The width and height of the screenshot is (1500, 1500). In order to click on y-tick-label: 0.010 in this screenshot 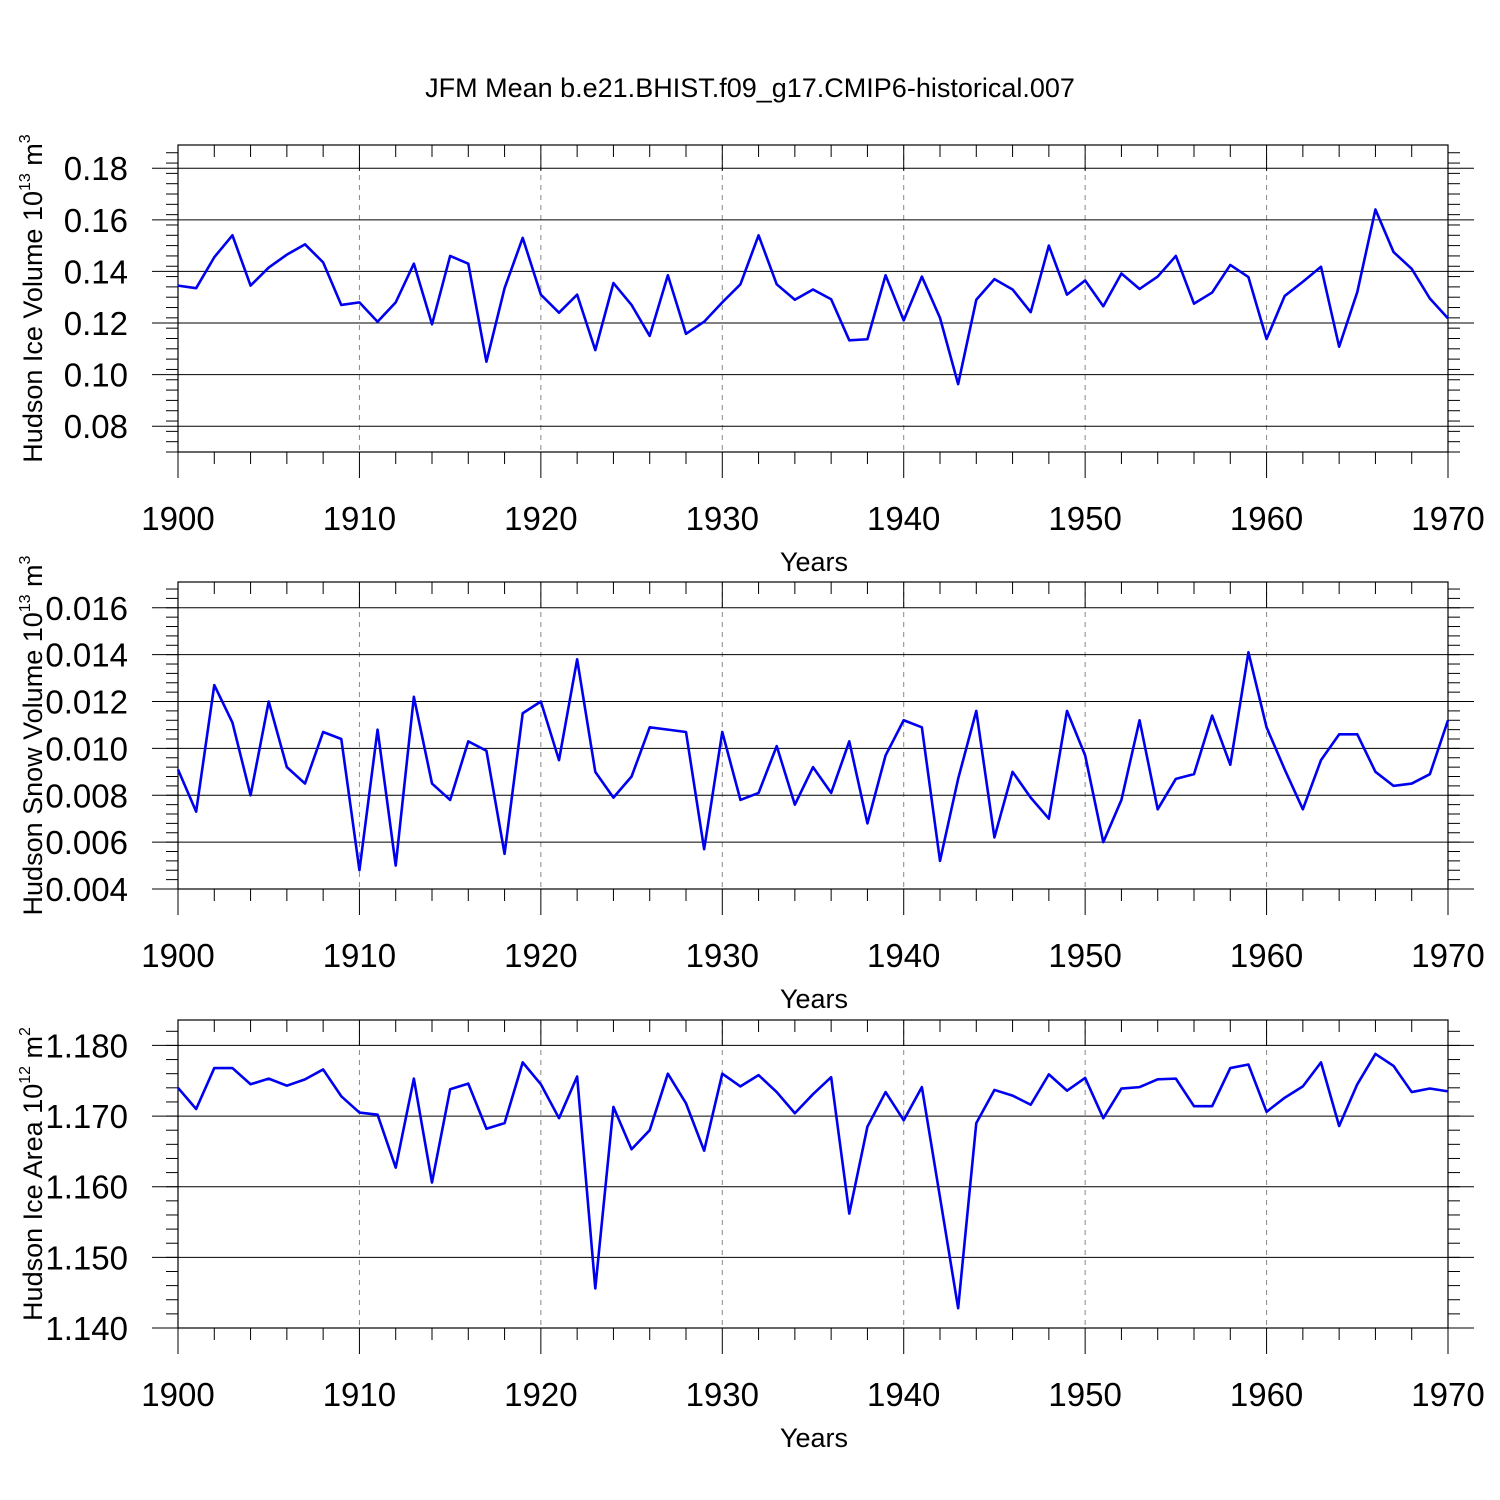, I will do `click(86, 748)`.